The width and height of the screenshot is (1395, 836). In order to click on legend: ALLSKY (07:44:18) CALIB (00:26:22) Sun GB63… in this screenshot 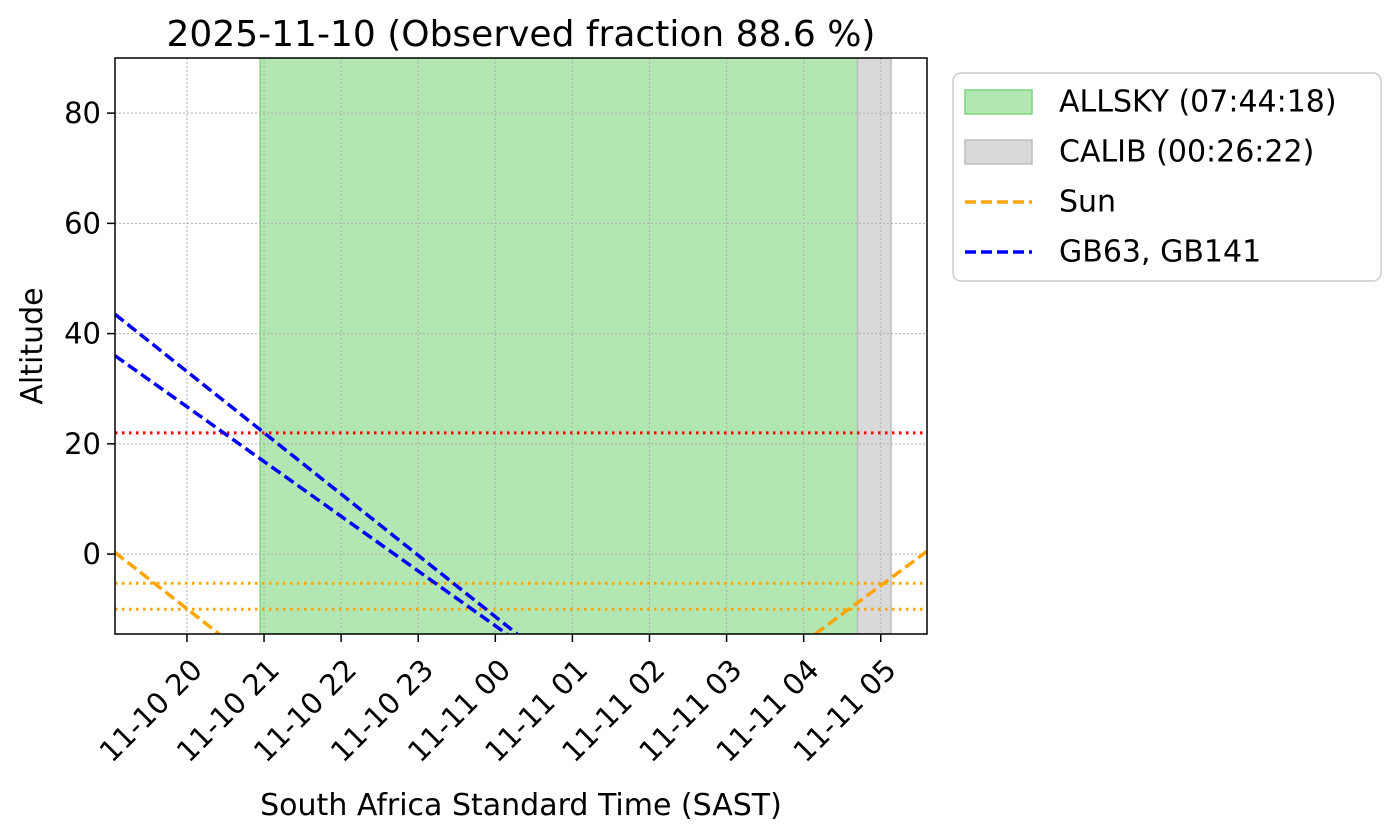, I will do `click(1167, 177)`.